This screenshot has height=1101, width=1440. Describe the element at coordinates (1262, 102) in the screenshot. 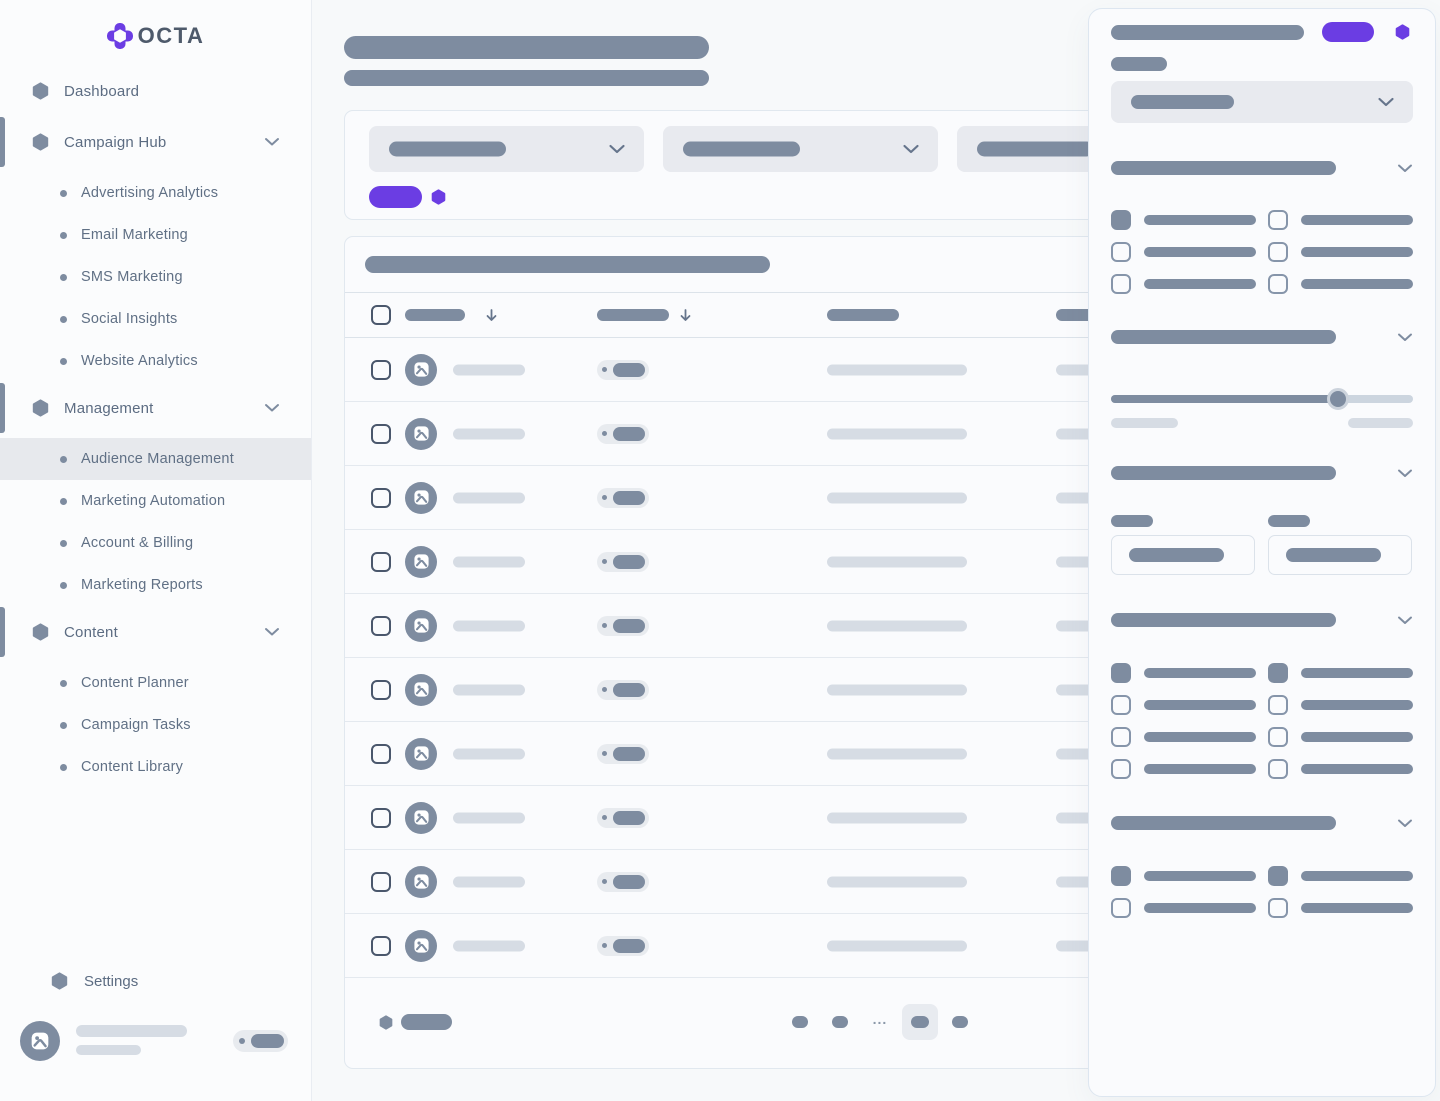

I see `panel-dropdown` at that location.